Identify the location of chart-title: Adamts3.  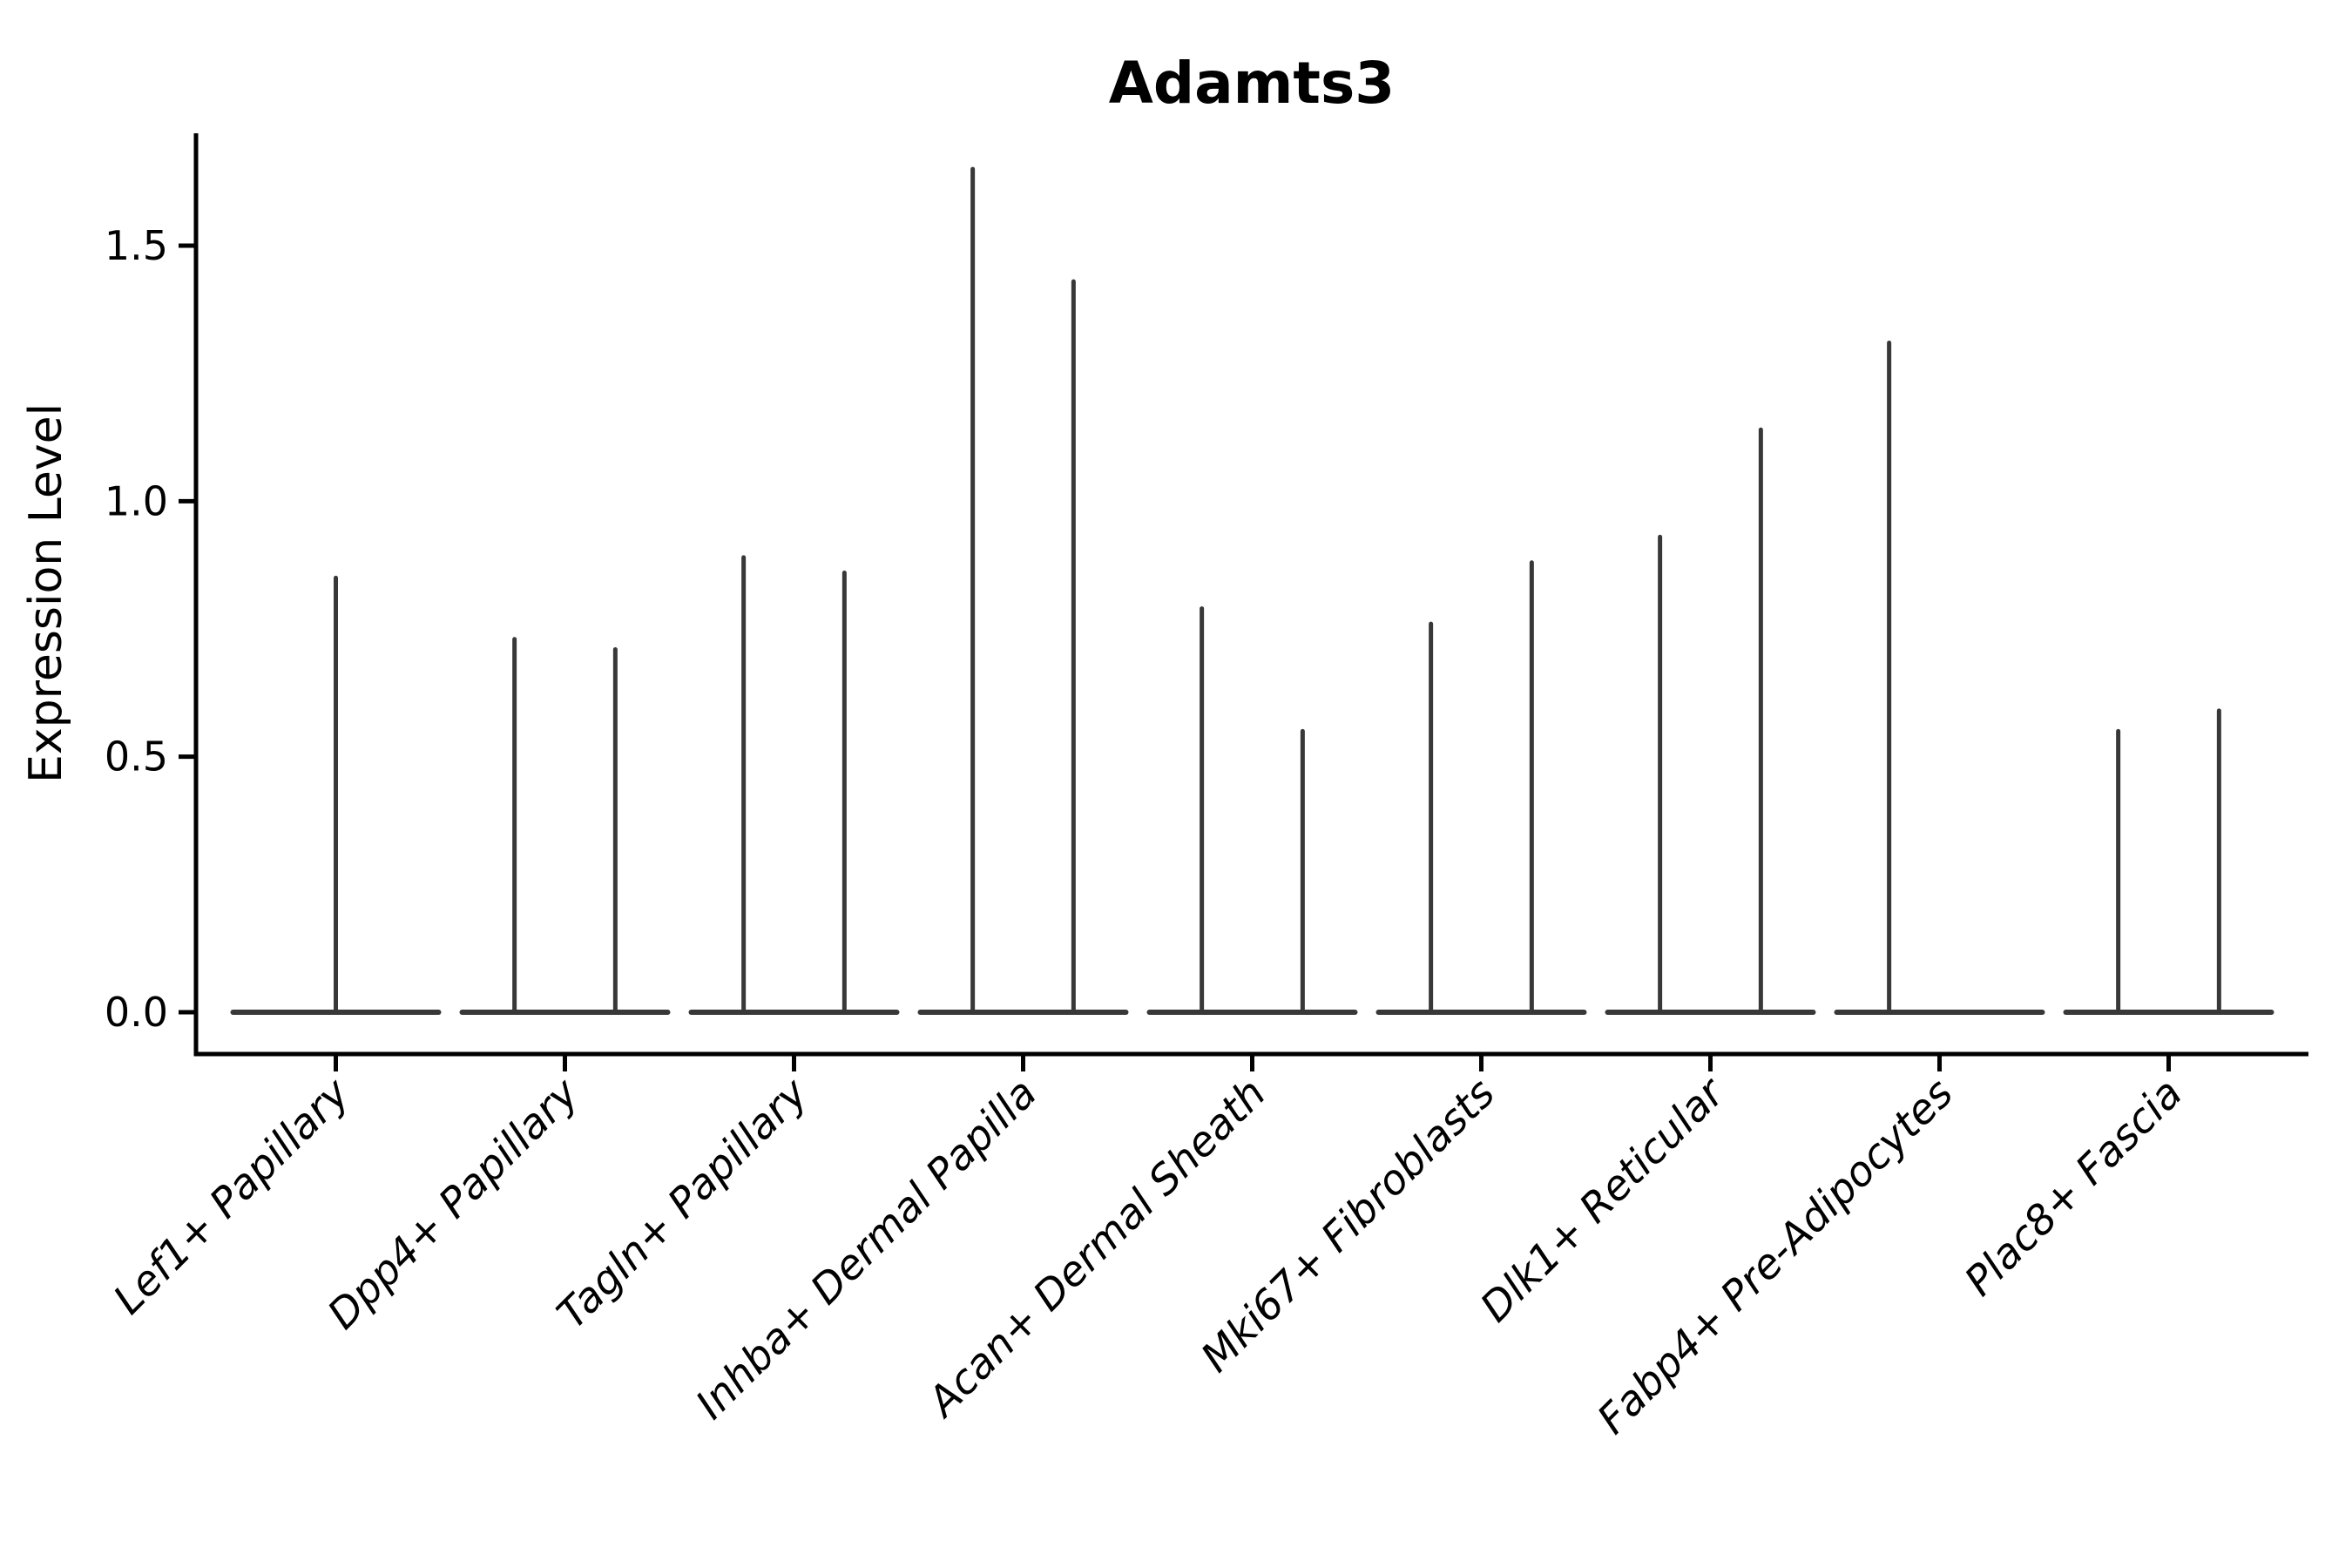
(1252, 83).